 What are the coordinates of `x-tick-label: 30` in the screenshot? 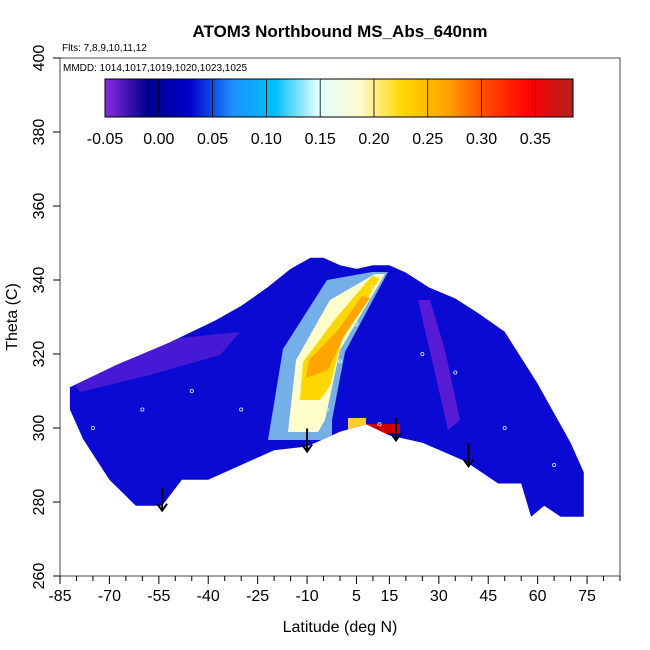 It's located at (439, 596).